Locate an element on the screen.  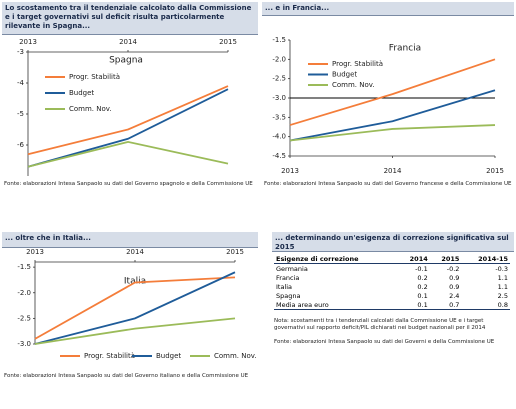
table-cell: Spagna is located at coordinates (288, 295).